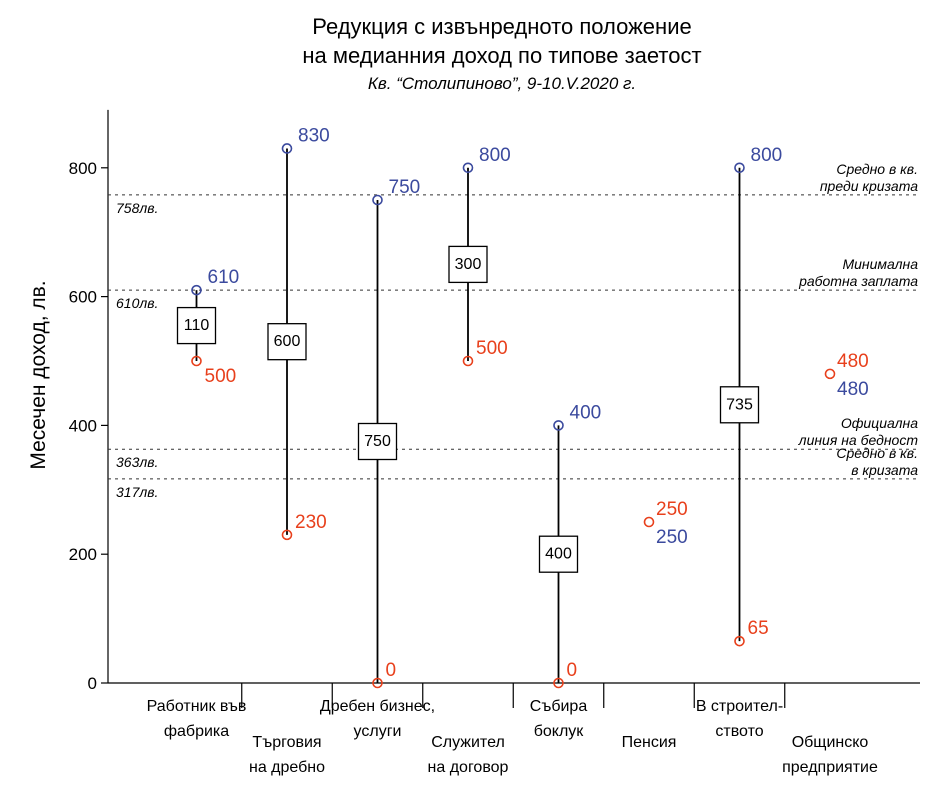 The image size is (935, 808). What do you see at coordinates (137, 462) in the screenshot?
I see `reference-line-value-label: 363лв.` at bounding box center [137, 462].